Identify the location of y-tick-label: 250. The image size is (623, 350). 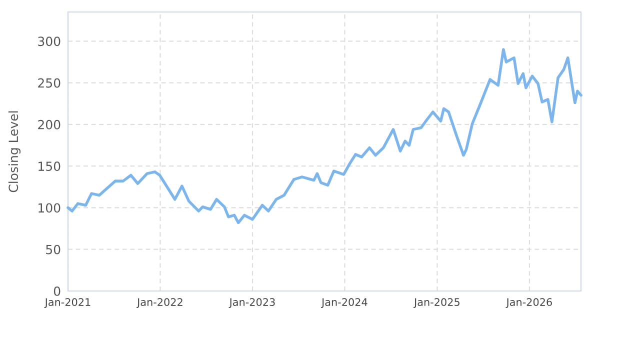
(49, 83).